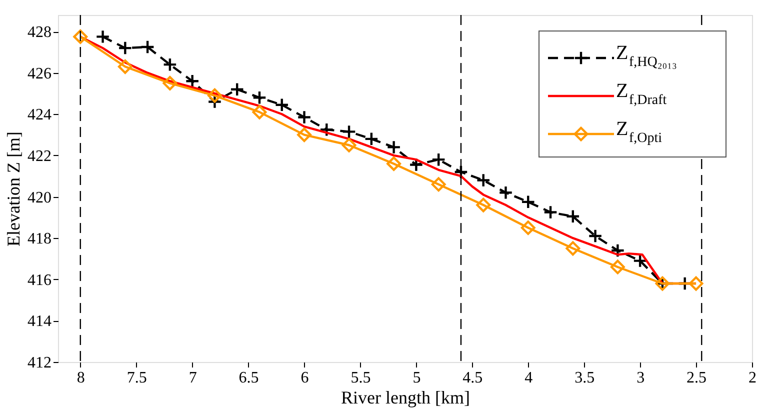 The height and width of the screenshot is (412, 762). Describe the element at coordinates (752, 378) in the screenshot. I see `x-tick-label: 2` at that location.